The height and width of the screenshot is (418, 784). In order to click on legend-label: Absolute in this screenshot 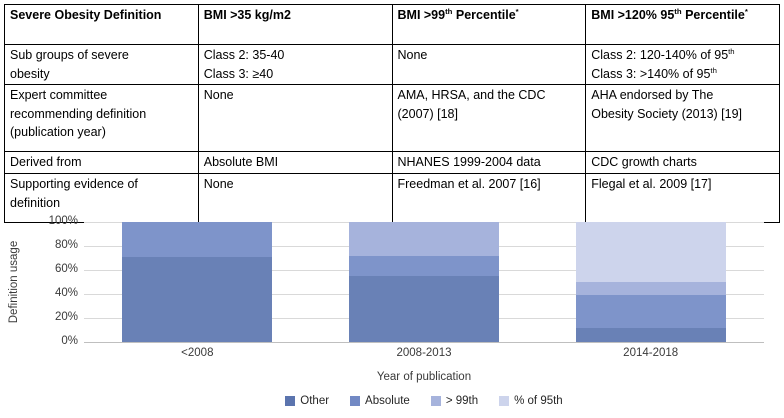, I will do `click(387, 401)`.